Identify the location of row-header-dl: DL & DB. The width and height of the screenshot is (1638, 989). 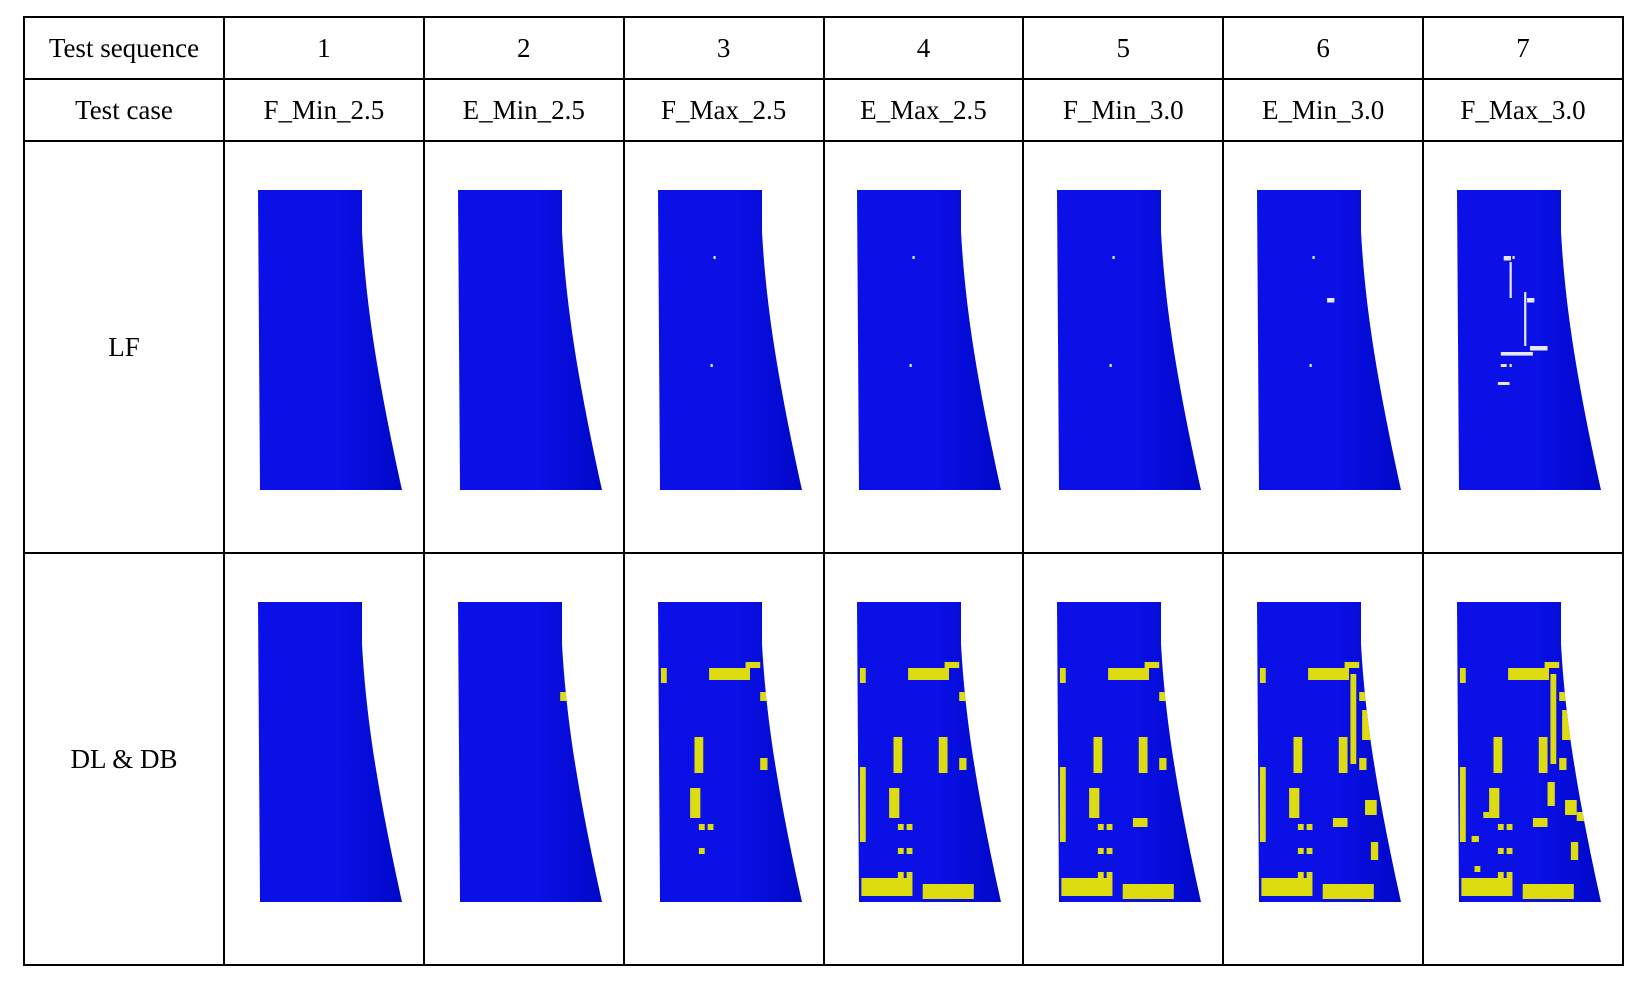
(124, 759).